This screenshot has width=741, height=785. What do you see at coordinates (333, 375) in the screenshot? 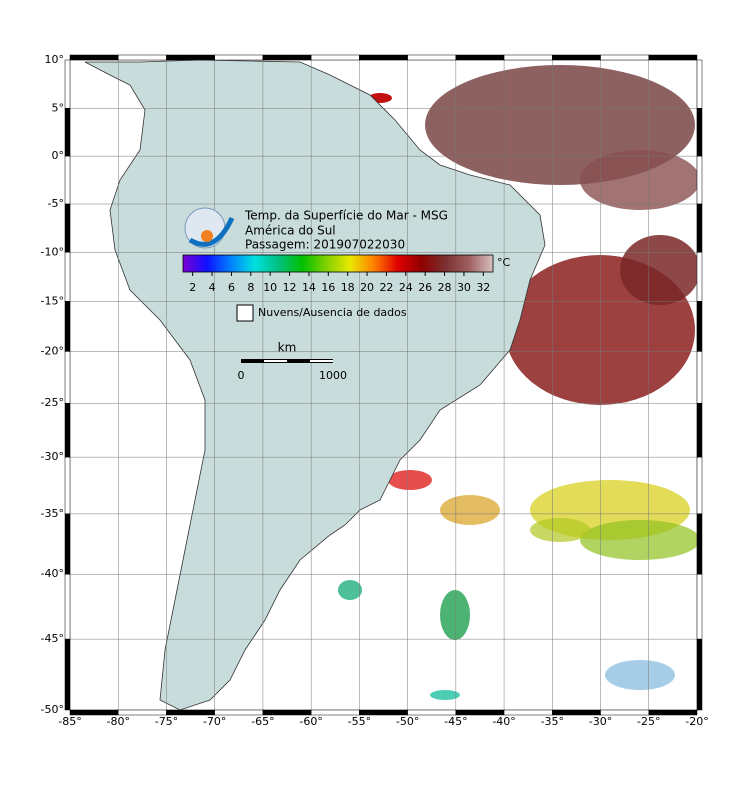
I see `scale-end: 1000` at bounding box center [333, 375].